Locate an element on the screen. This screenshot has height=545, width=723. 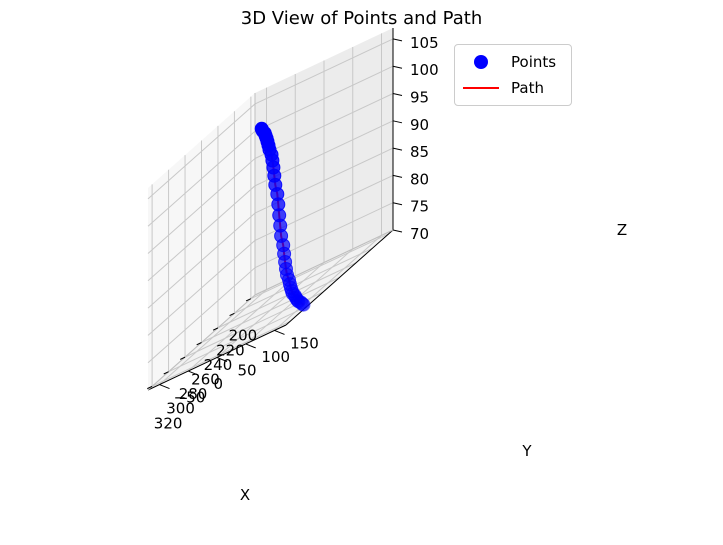
x-tick-label: 200 is located at coordinates (243, 336).